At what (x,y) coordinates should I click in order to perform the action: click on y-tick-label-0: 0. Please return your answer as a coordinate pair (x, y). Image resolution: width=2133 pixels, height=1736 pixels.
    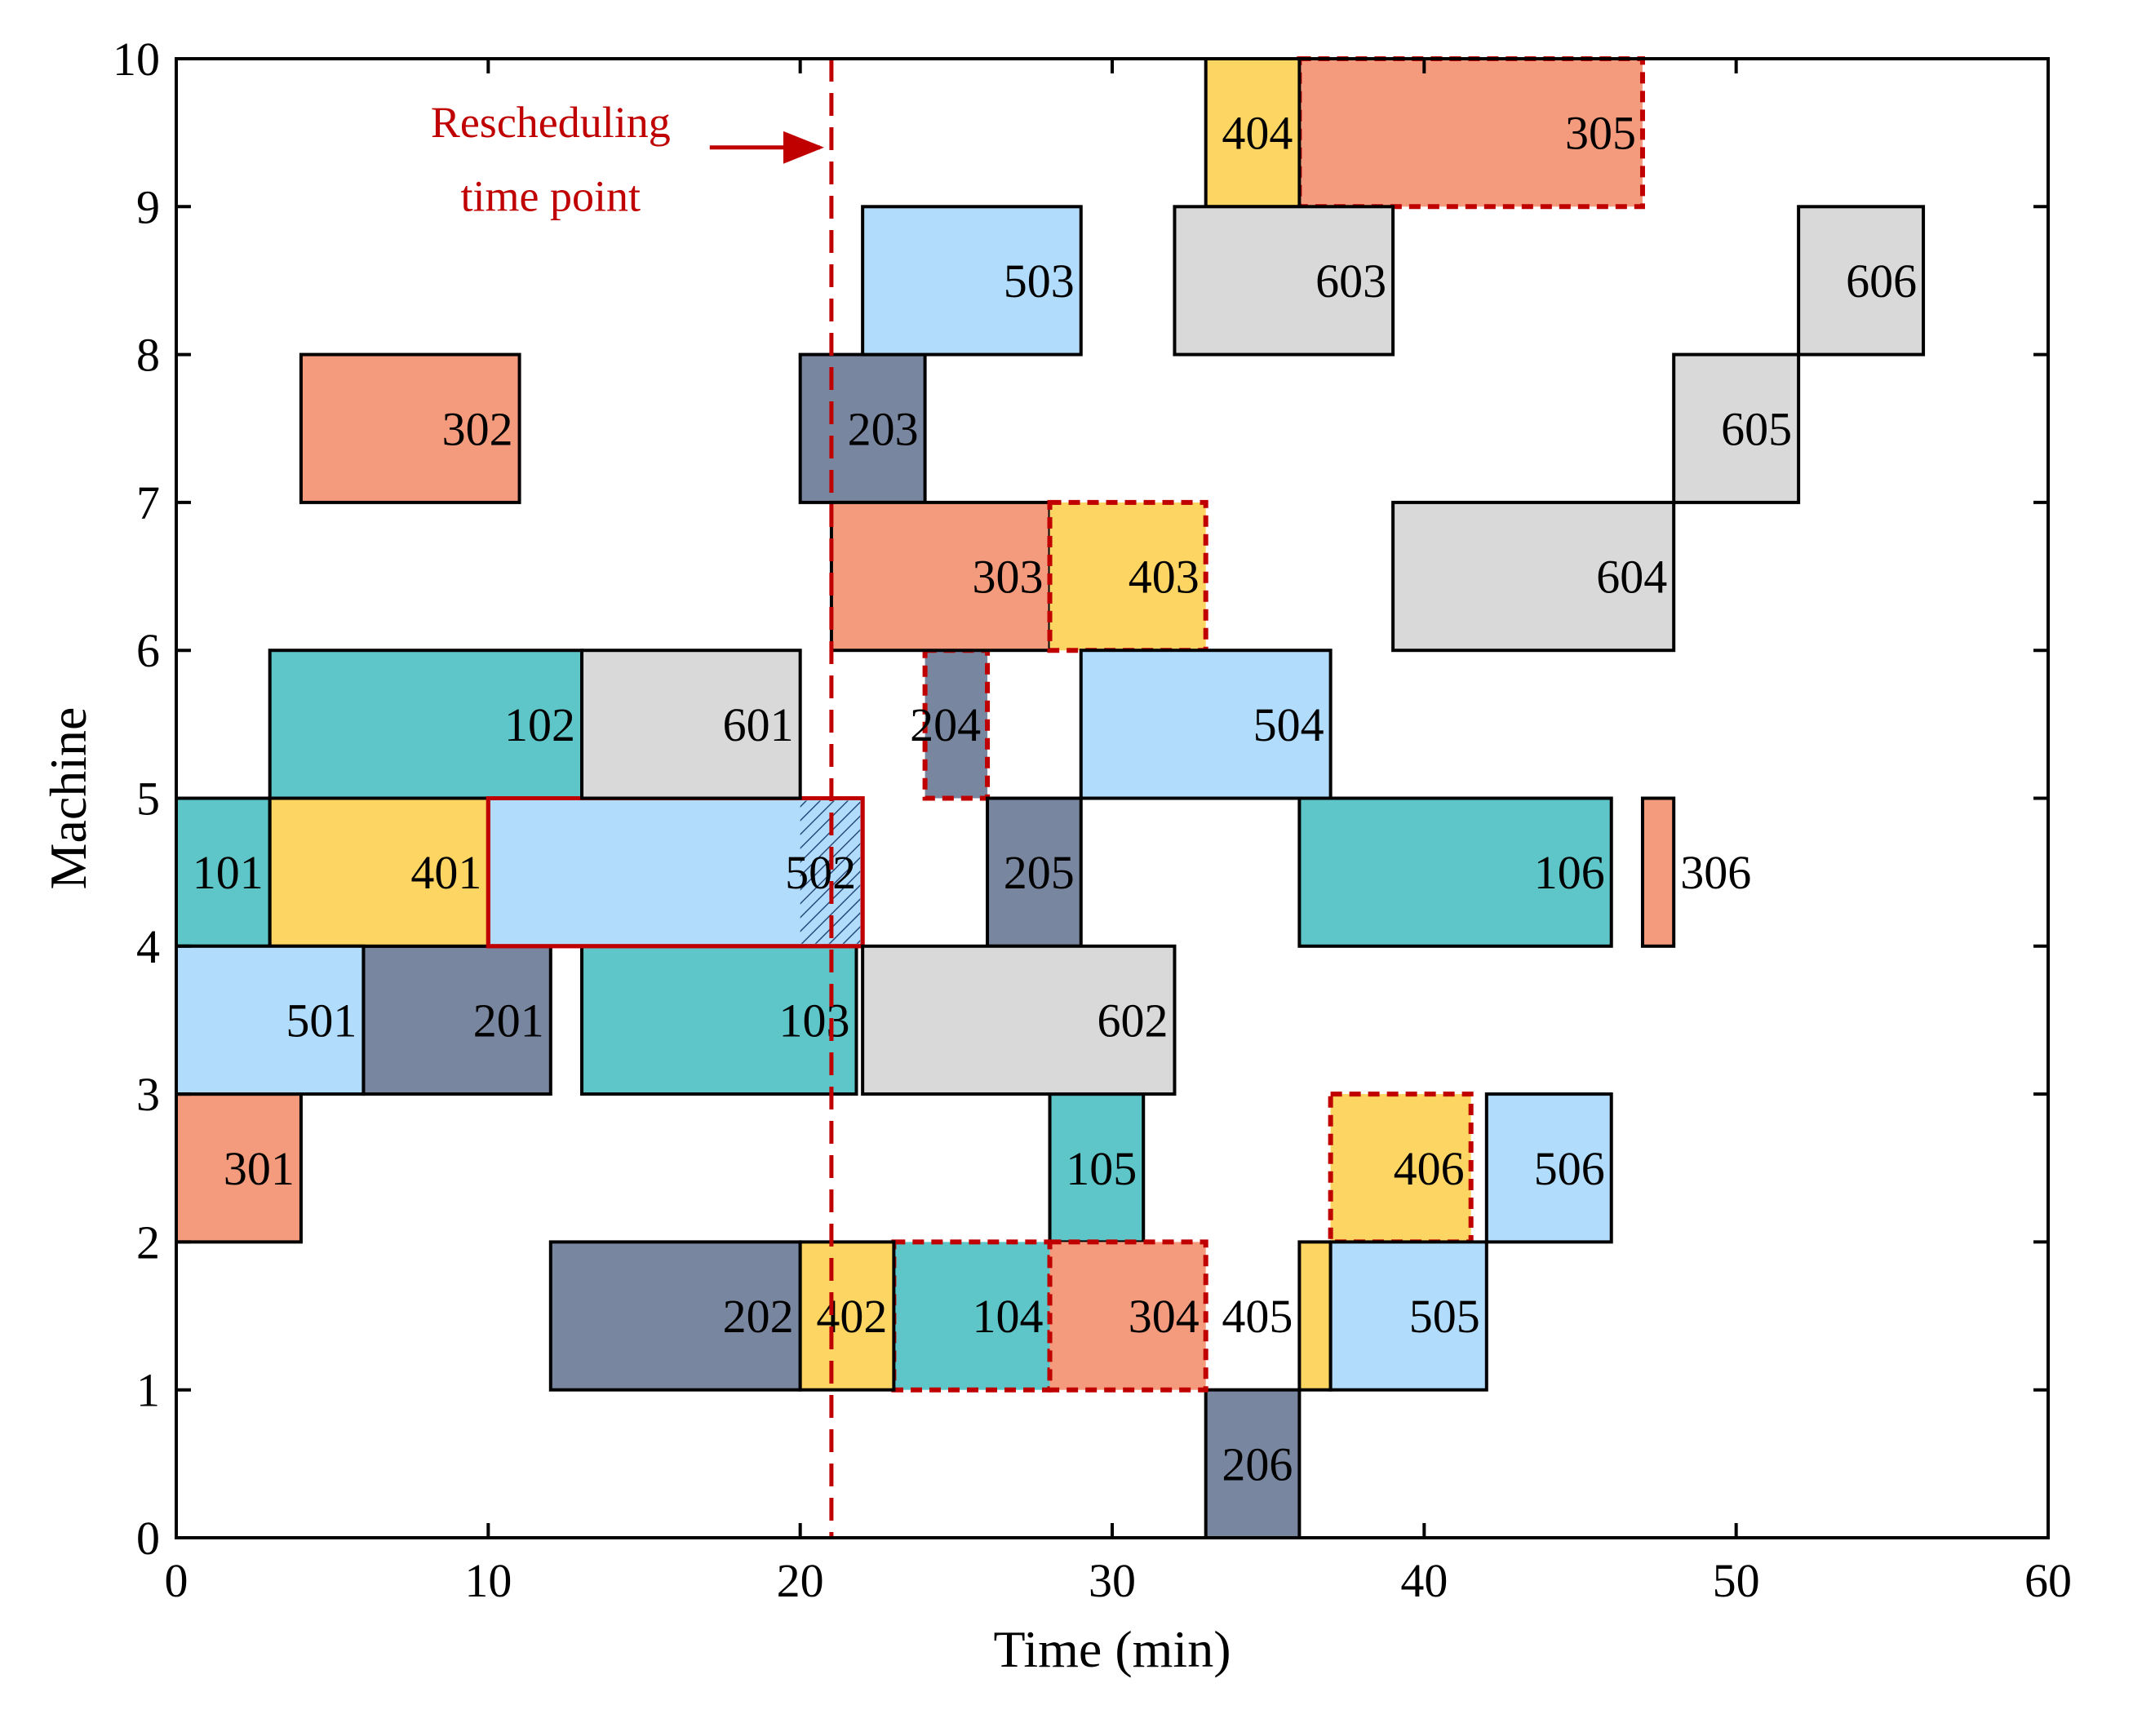
    Looking at the image, I should click on (148, 1538).